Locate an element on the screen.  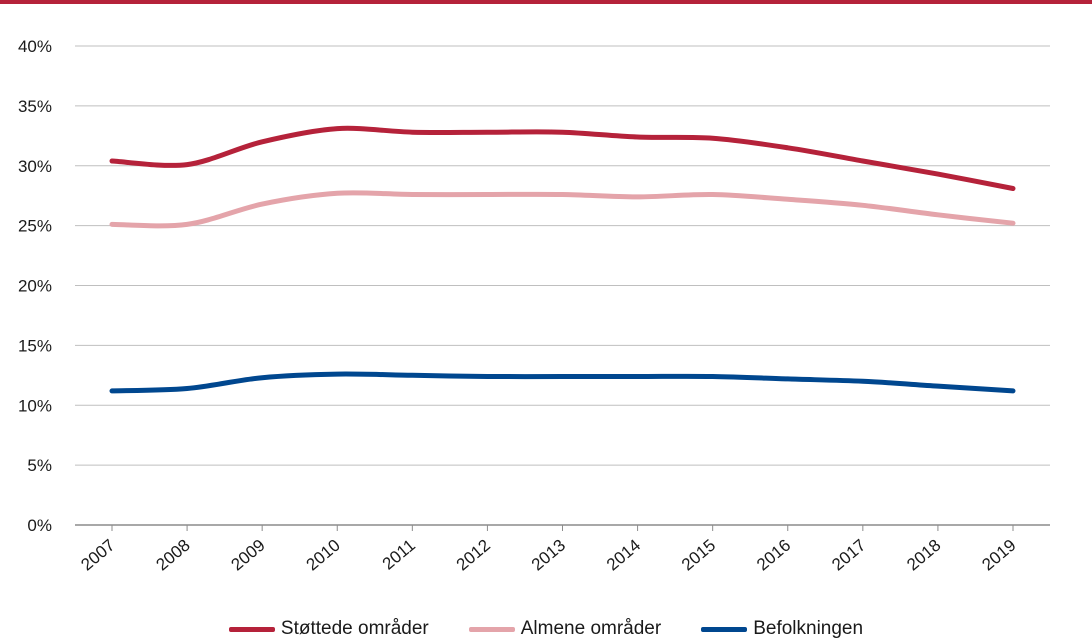
y-tick-label: 35% is located at coordinates (35, 106).